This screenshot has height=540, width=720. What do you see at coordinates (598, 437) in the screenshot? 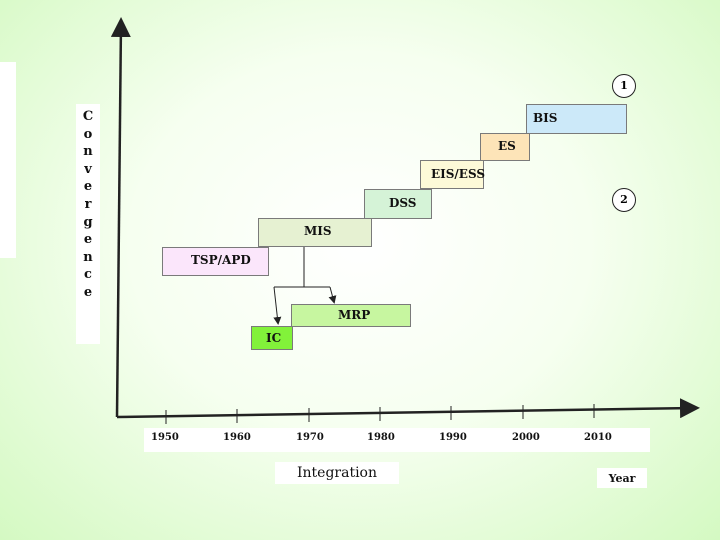
I see `tick-label: 2010` at bounding box center [598, 437].